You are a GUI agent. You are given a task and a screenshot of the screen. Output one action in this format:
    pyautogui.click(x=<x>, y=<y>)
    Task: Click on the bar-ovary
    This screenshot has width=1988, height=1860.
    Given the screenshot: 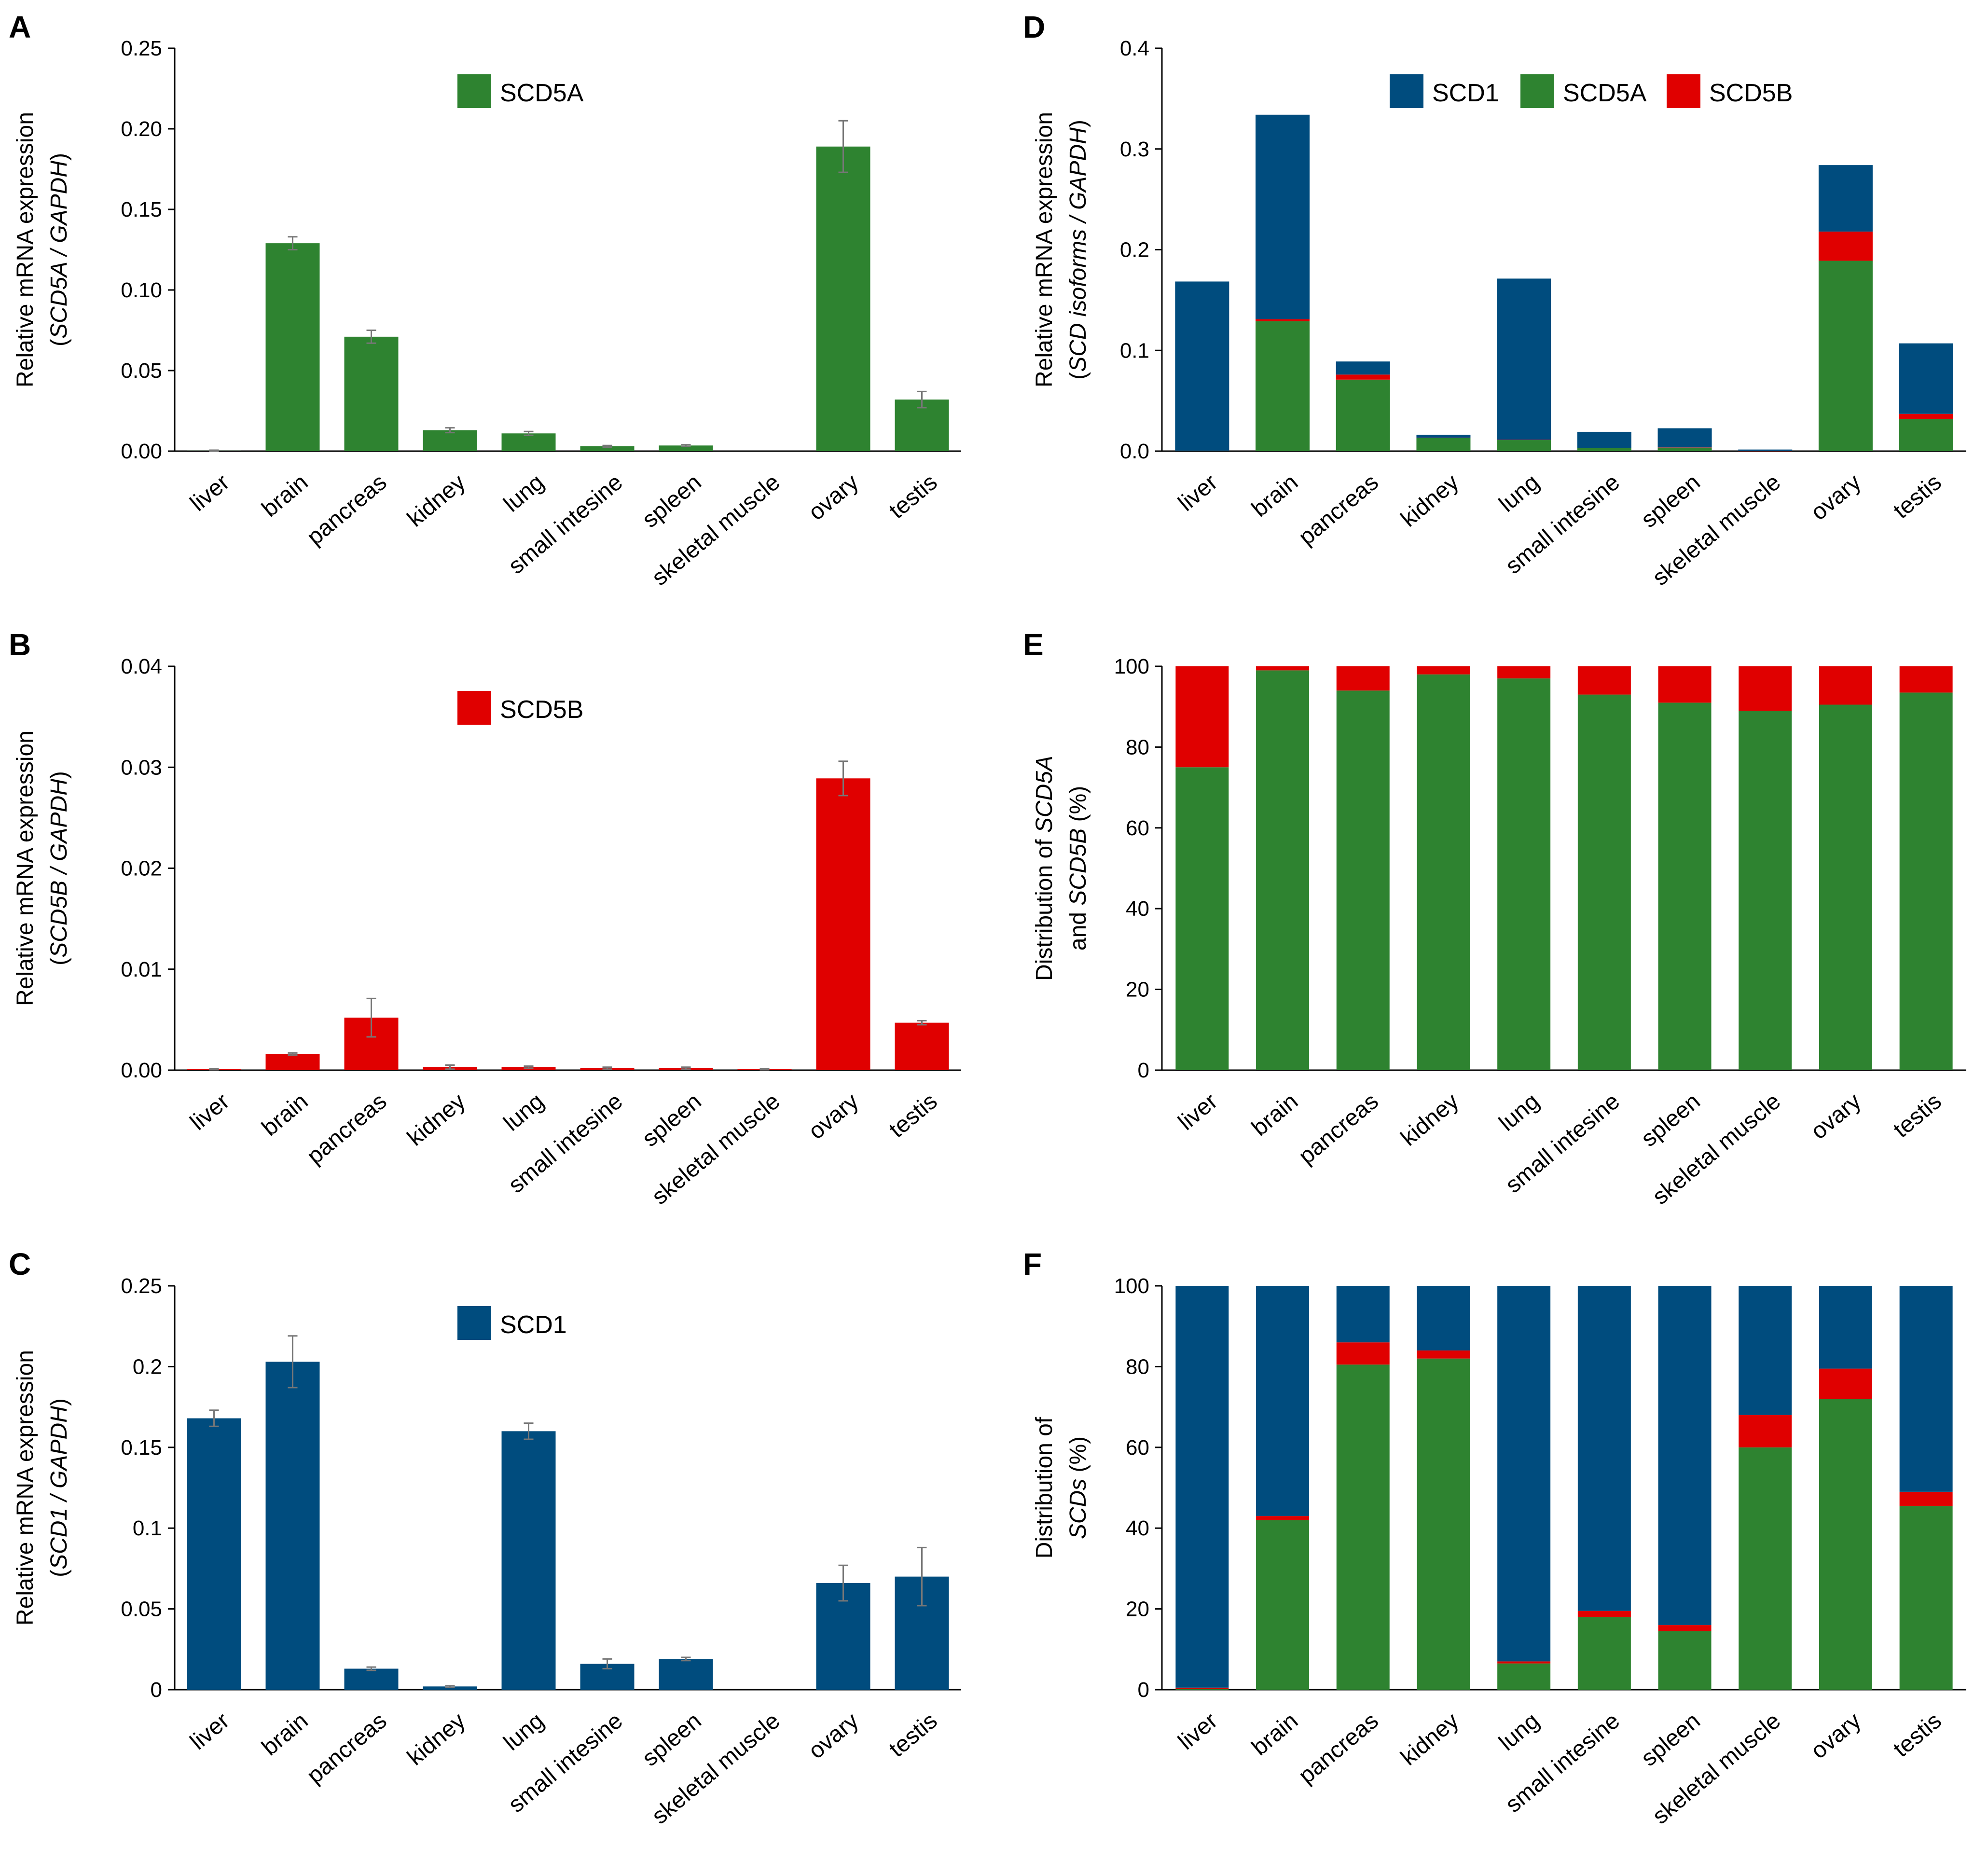 What is the action you would take?
    pyautogui.click(x=843, y=924)
    